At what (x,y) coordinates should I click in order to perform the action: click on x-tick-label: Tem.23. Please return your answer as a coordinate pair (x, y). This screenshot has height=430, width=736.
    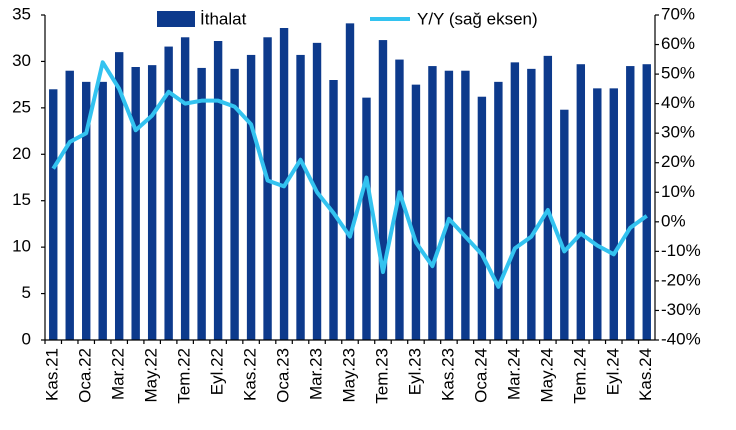
    Looking at the image, I should click on (381, 376).